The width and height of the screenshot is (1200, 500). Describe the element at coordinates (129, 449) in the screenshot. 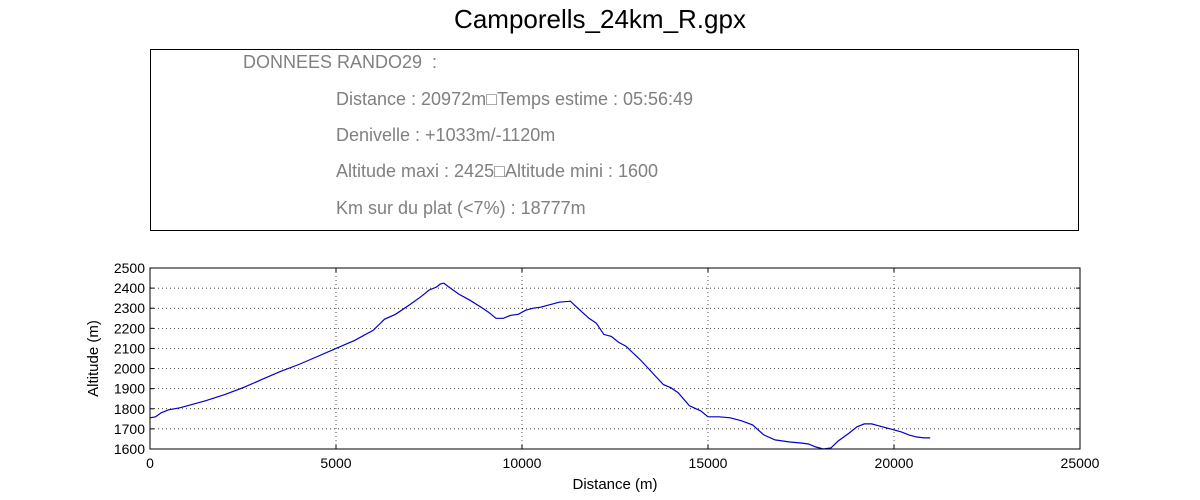

I see `y-tick-label: 1600` at that location.